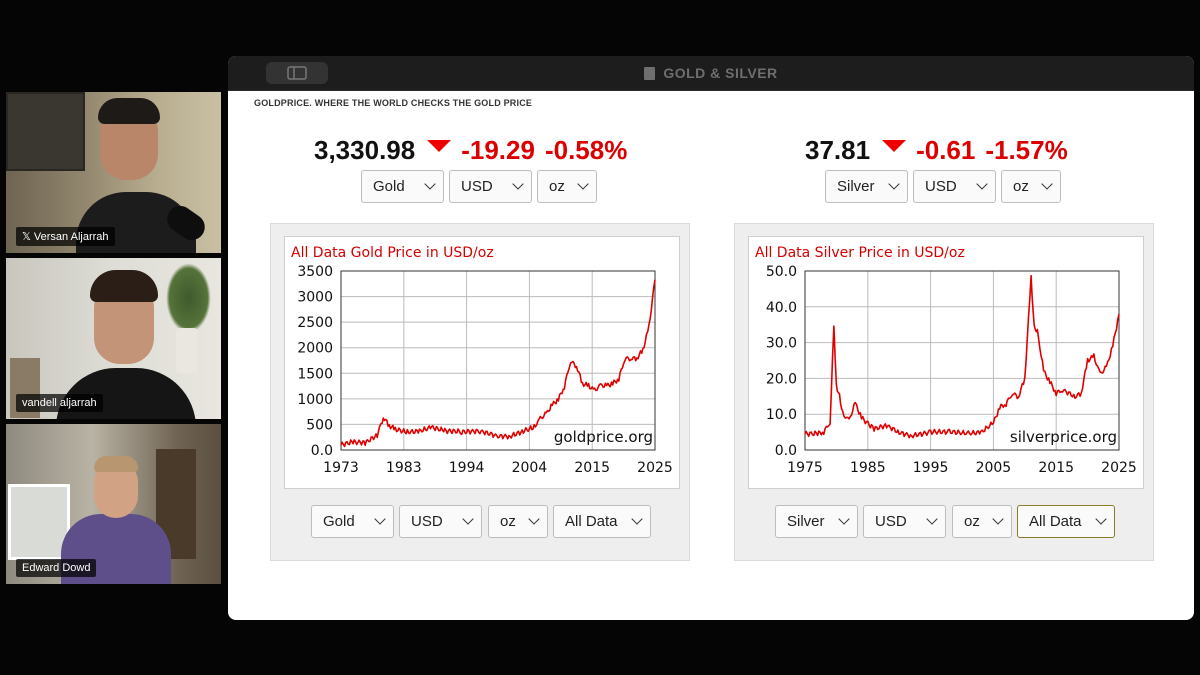 The width and height of the screenshot is (1200, 675). What do you see at coordinates (860, 253) in the screenshot?
I see `chart-title: All Data Silver Price in USD/oz` at bounding box center [860, 253].